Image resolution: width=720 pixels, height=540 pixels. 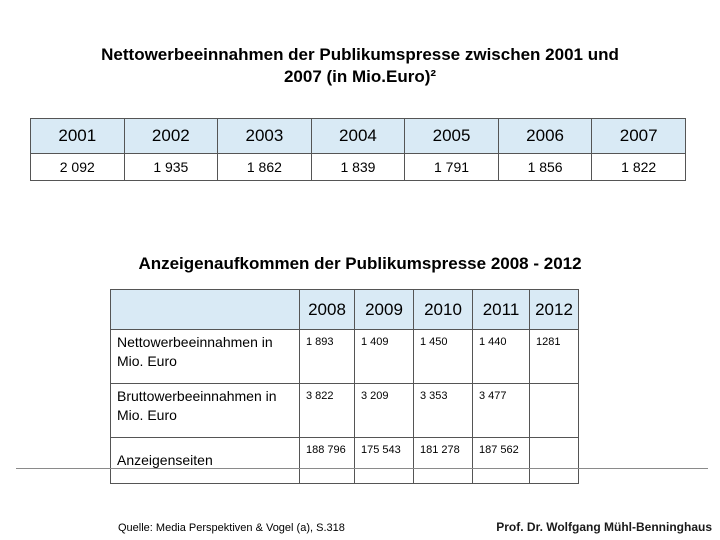 I want to click on table-header-row: 2001 2002 2003 2004 2005 2006 2007, so click(x=358, y=136).